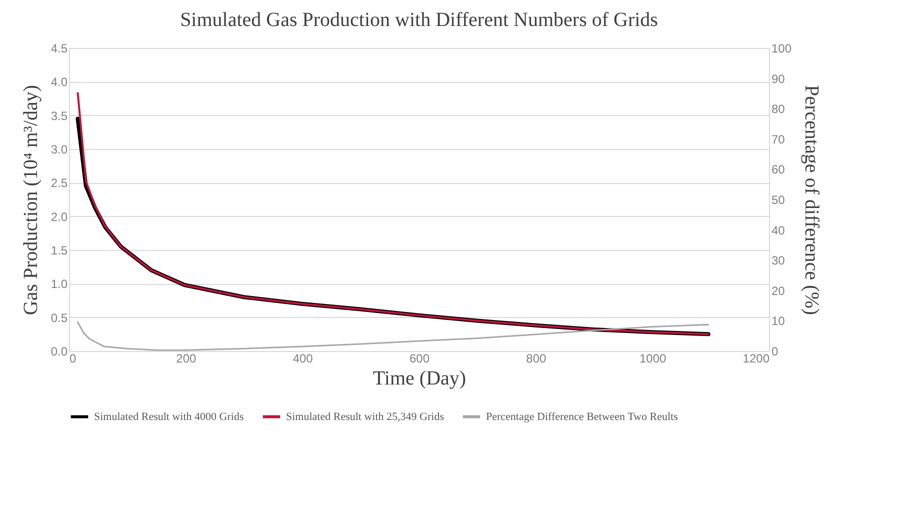 This screenshot has height=509, width=918. Describe the element at coordinates (59, 217) in the screenshot. I see `y-tick-label: 2.0` at that location.